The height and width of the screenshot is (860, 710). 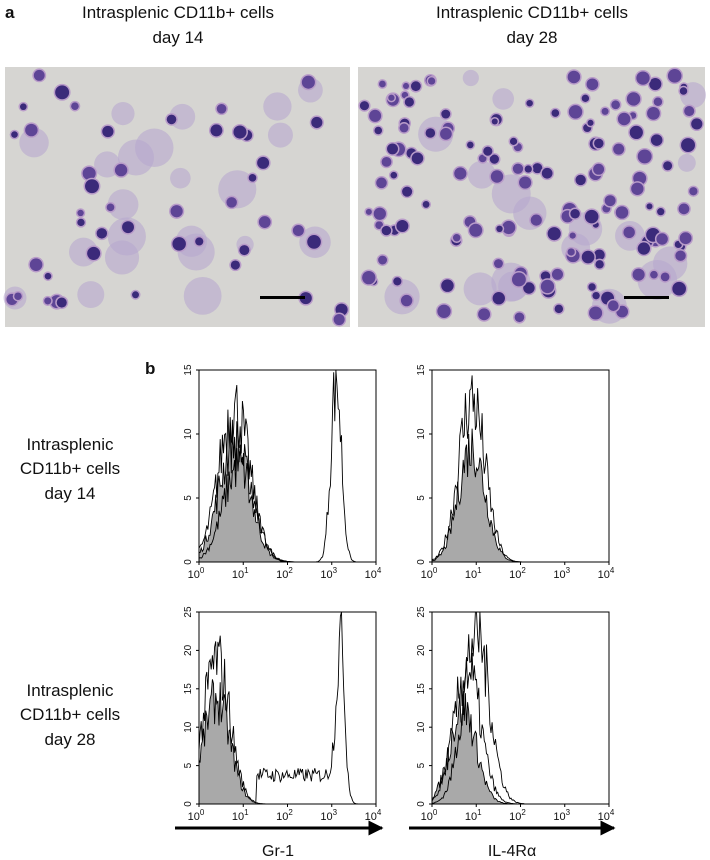 What do you see at coordinates (188, 562) in the screenshot?
I see `y-tick-label: 0` at bounding box center [188, 562].